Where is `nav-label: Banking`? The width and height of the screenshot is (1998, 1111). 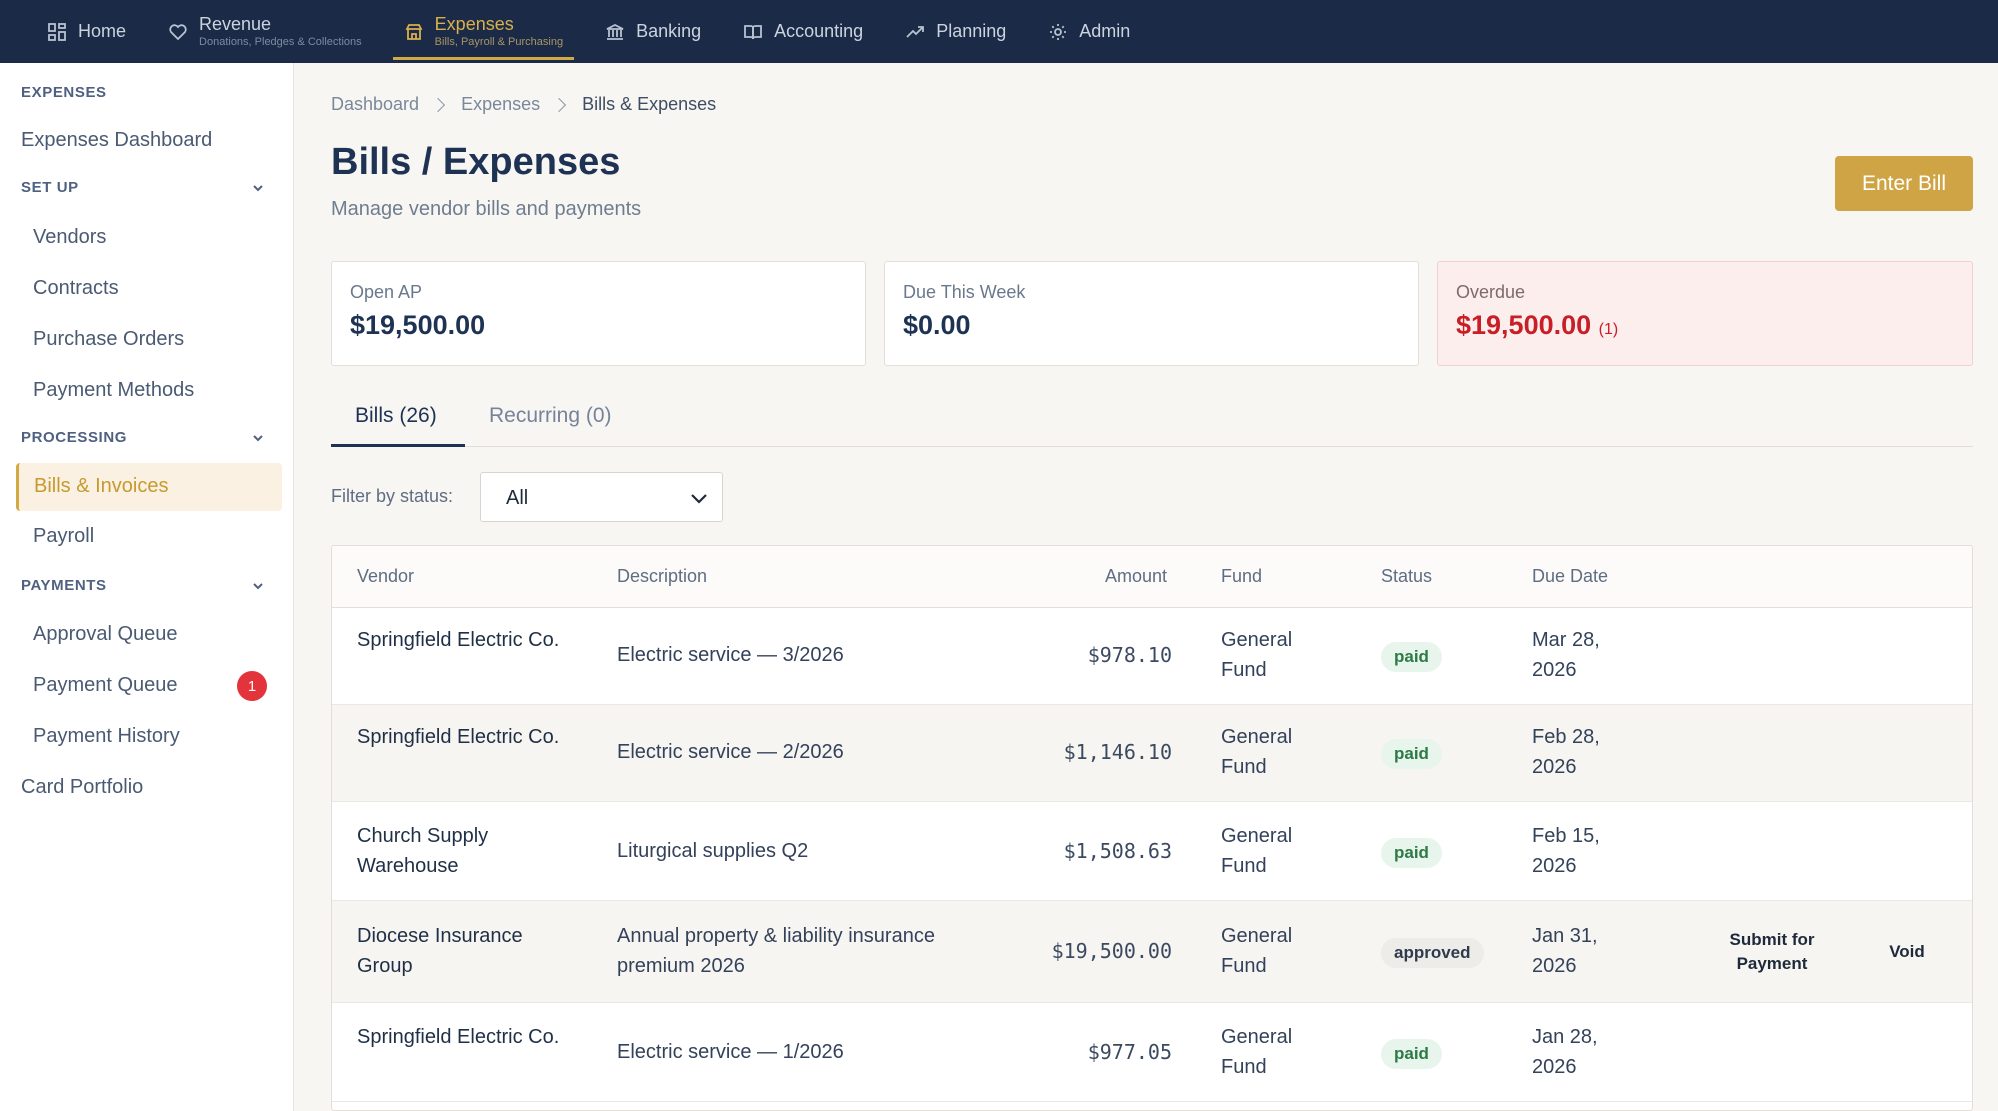 nav-label: Banking is located at coordinates (669, 31).